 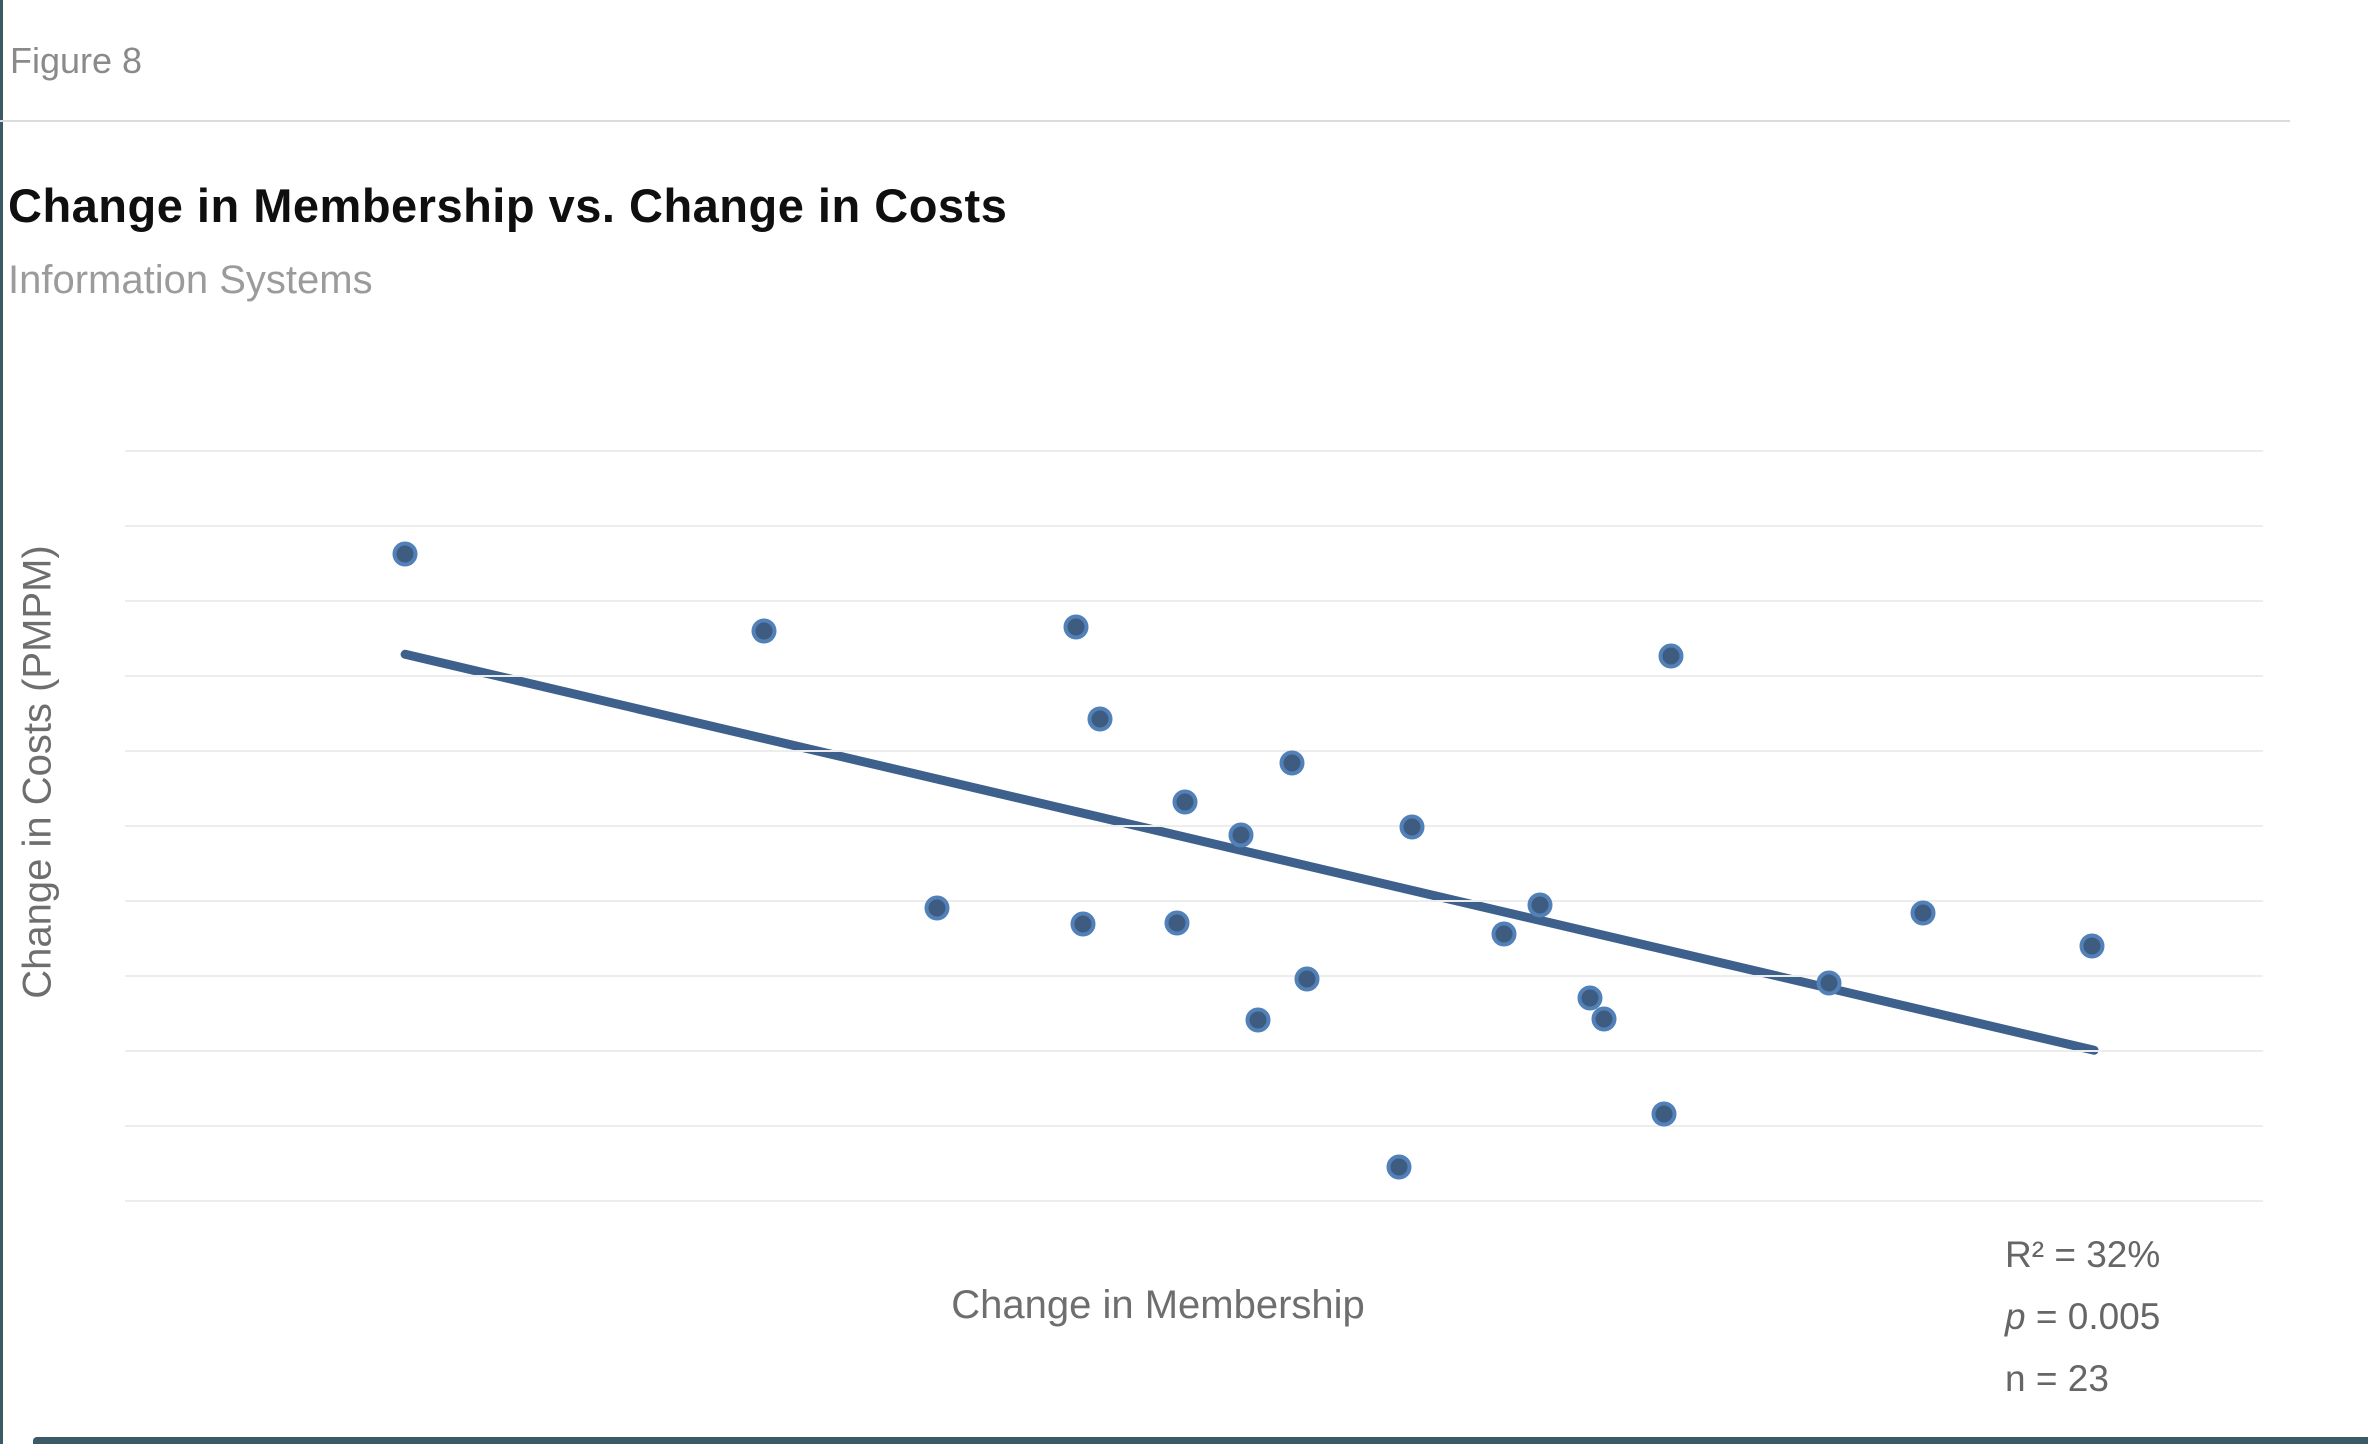 I want to click on chart-title: Change in Membership vs. Change in Costs, so click(x=508, y=205).